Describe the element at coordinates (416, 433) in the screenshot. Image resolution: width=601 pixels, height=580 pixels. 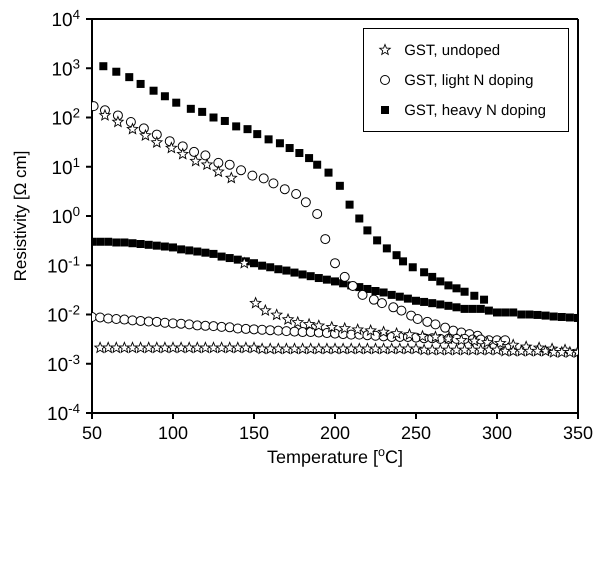
I see `x-tick-label: 250` at that location.